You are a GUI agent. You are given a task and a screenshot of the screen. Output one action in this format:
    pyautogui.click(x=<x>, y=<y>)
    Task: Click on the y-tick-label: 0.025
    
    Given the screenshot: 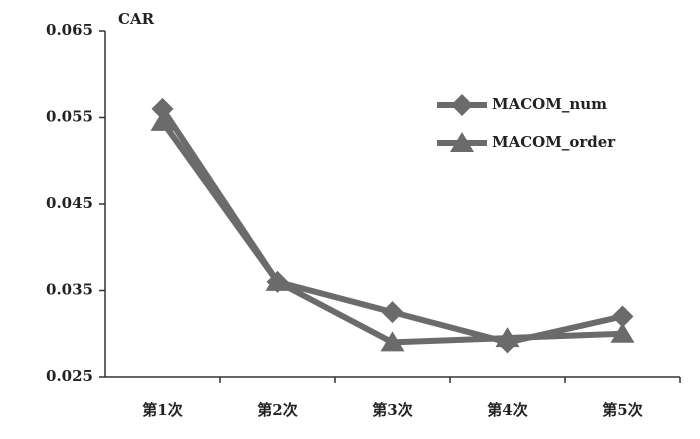 What is the action you would take?
    pyautogui.click(x=69, y=376)
    